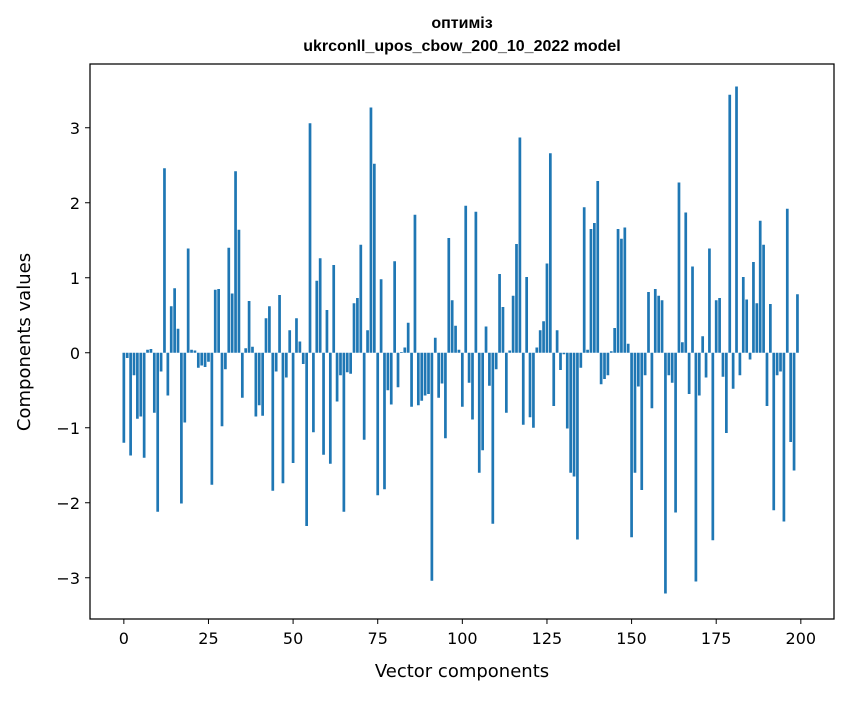 This screenshot has height=701, width=847. What do you see at coordinates (467, 633) in the screenshot?
I see `x-axis-ticks: 0 25 50 75 100 125 150 175 200` at bounding box center [467, 633].